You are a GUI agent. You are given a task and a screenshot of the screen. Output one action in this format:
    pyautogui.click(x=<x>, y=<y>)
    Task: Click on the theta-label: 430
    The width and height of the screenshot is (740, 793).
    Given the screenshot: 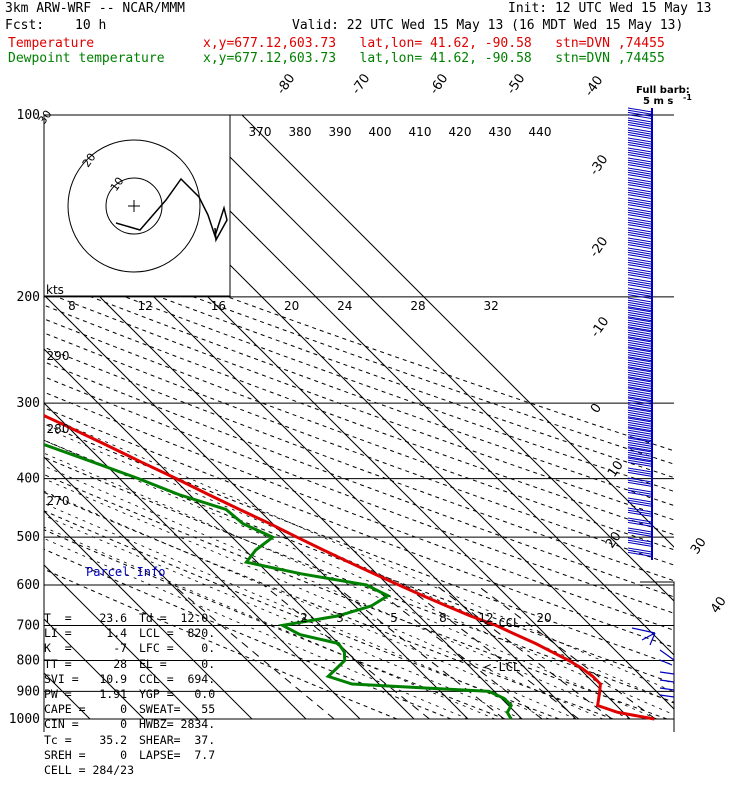 What is the action you would take?
    pyautogui.click(x=500, y=132)
    